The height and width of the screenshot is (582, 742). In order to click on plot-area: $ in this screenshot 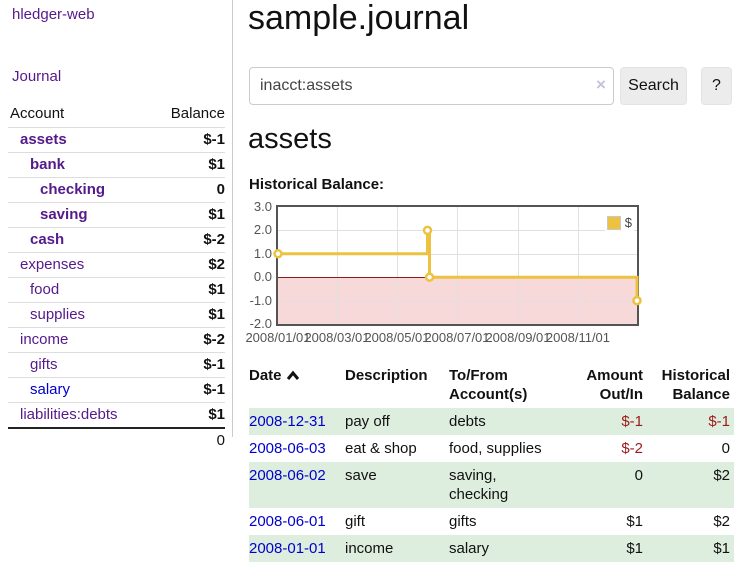, I will do `click(457, 265)`.